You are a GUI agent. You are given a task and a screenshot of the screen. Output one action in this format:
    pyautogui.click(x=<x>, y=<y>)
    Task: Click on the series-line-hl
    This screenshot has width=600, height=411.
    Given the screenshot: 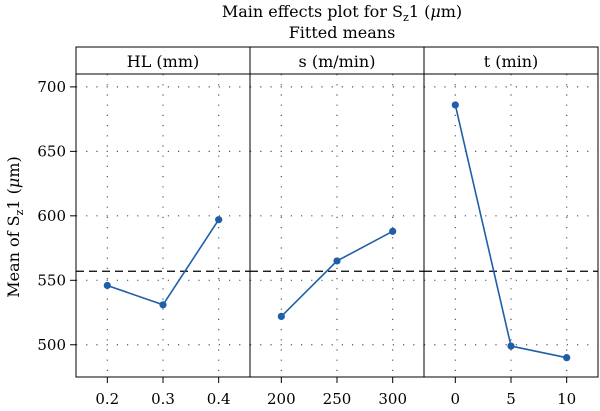 What is the action you would take?
    pyautogui.click(x=163, y=262)
    